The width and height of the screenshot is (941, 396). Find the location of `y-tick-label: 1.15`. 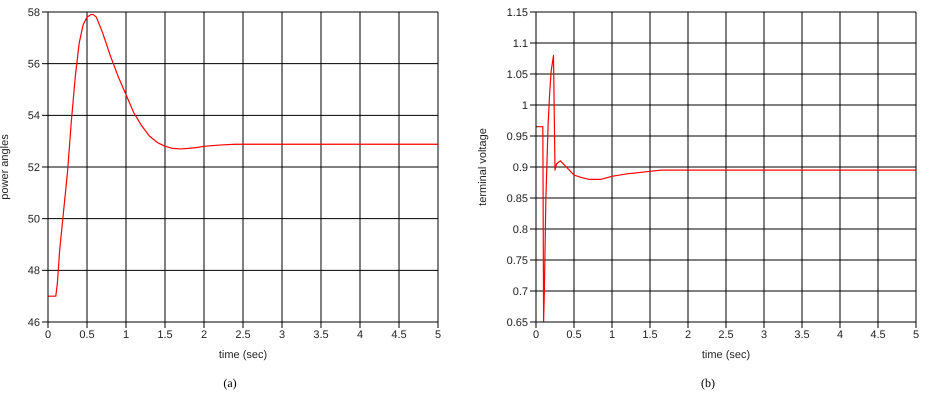

y-tick-label: 1.15 is located at coordinates (517, 12).